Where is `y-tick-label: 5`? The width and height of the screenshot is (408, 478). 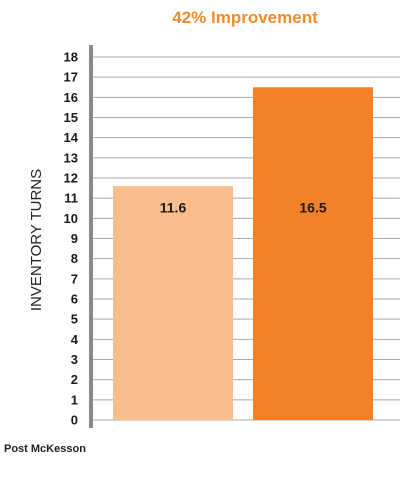 y-tick-label: 5 is located at coordinates (74, 319).